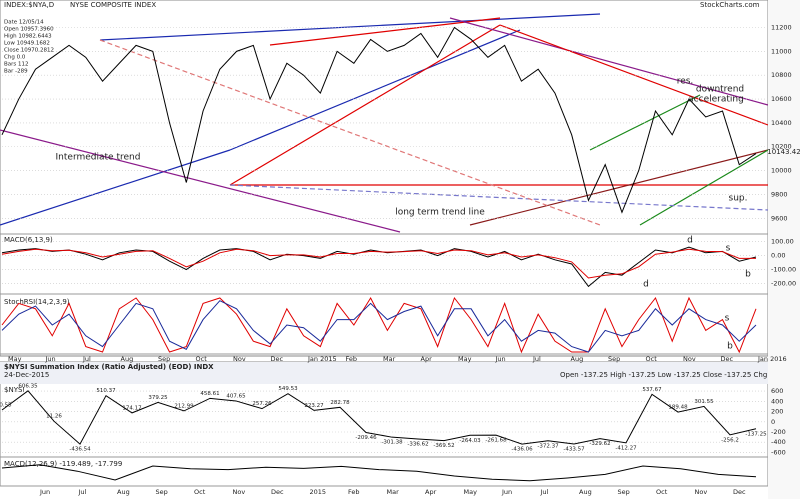 This screenshot has height=499, width=800. I want to click on value-label: -256.2, so click(730, 440).